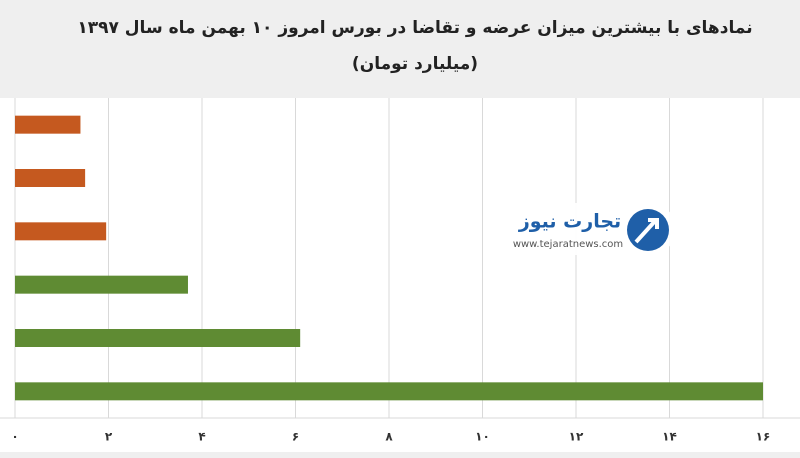 The height and width of the screenshot is (458, 800). What do you see at coordinates (669, 437) in the screenshot?
I see `x-tick-label: ۱۴` at bounding box center [669, 437].